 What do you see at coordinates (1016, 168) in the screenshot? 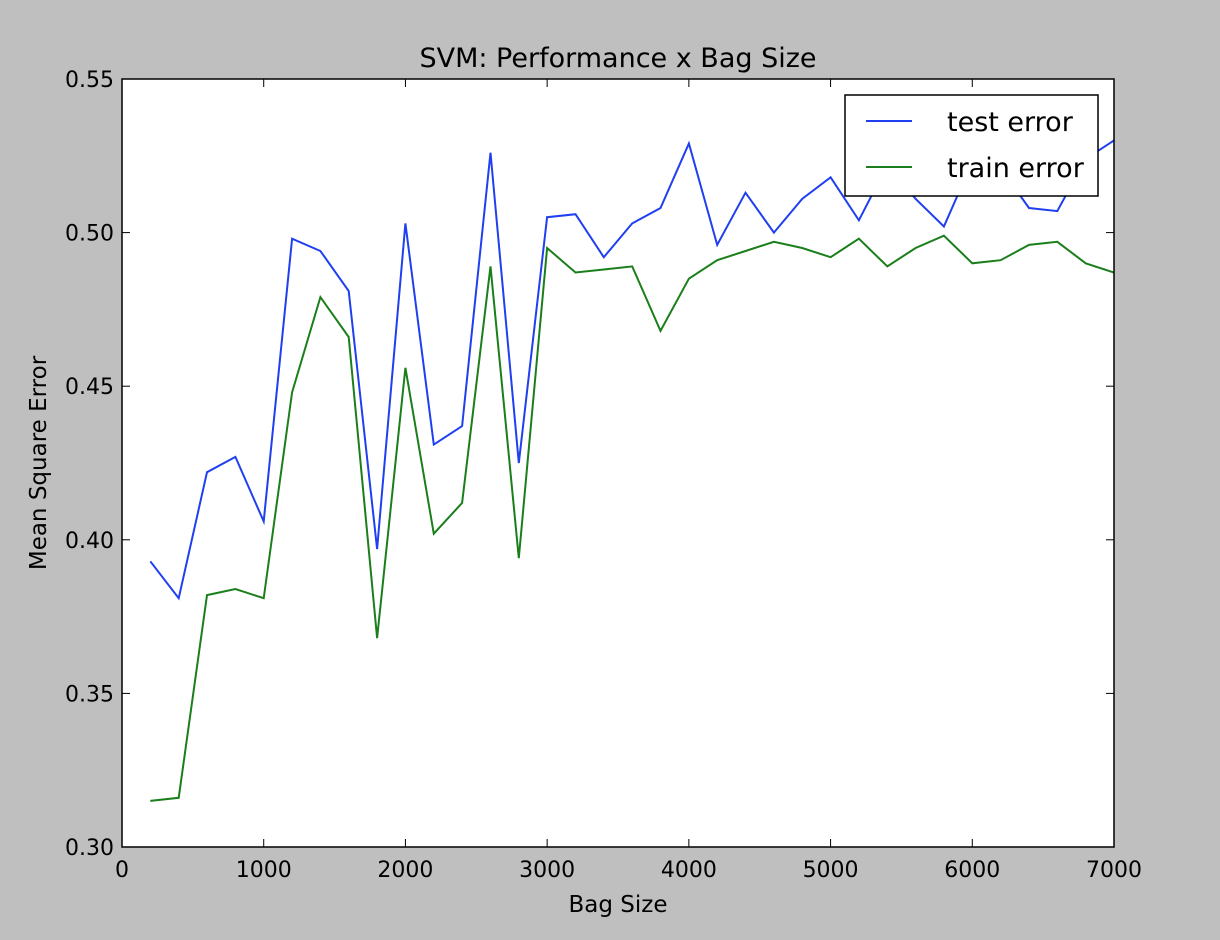
I see `legend-label-train-error: train error` at bounding box center [1016, 168].